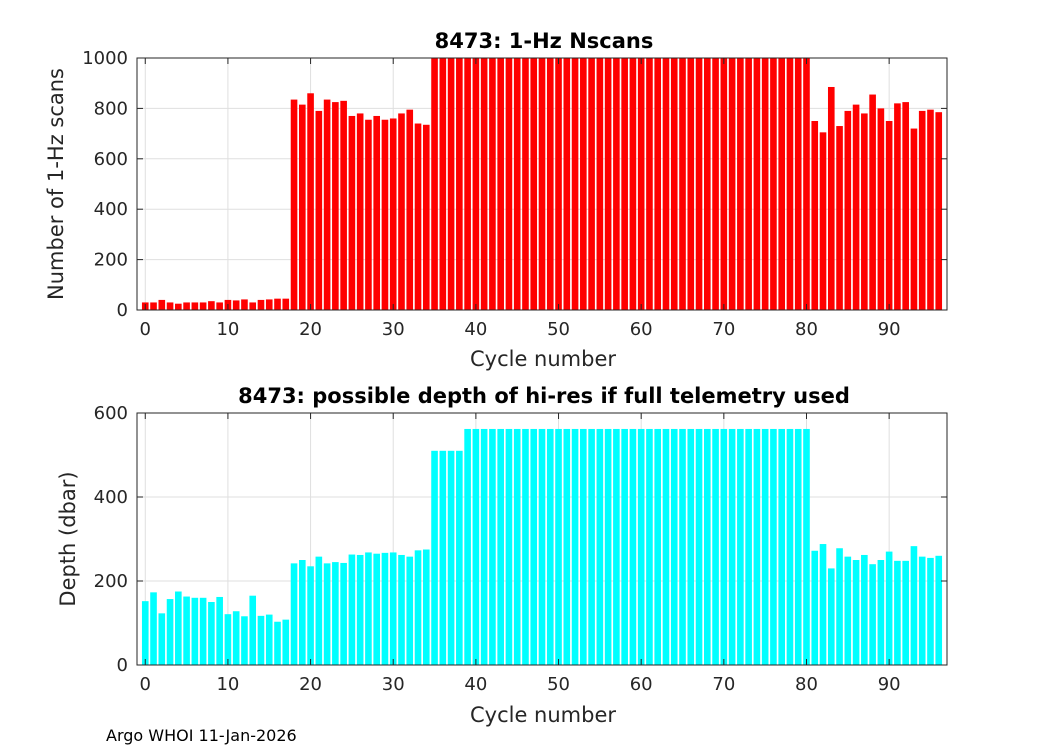  What do you see at coordinates (641, 684) in the screenshot?
I see `depth-xtick-label: 60` at bounding box center [641, 684].